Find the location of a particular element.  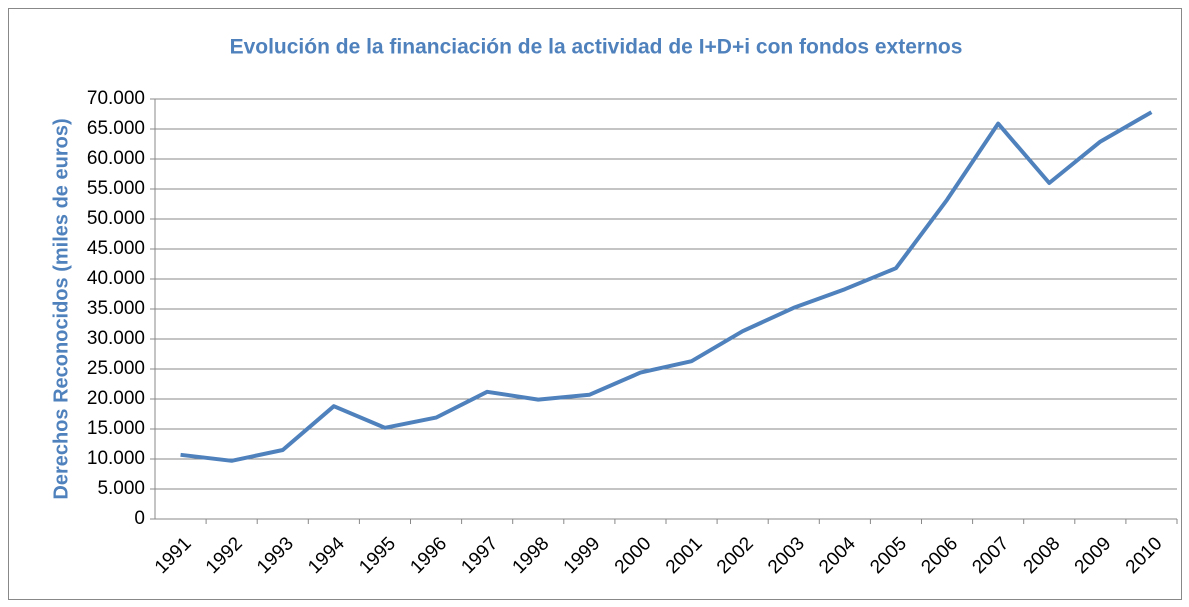

y-tick-label: 10.000 is located at coordinates (116, 458).